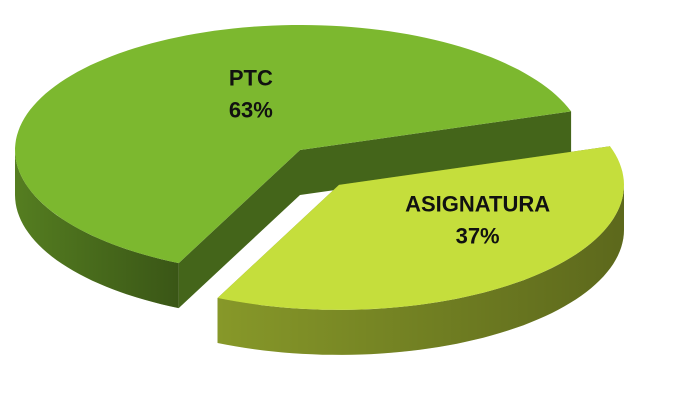  I want to click on data-label: PTC 63%, so click(251, 94).